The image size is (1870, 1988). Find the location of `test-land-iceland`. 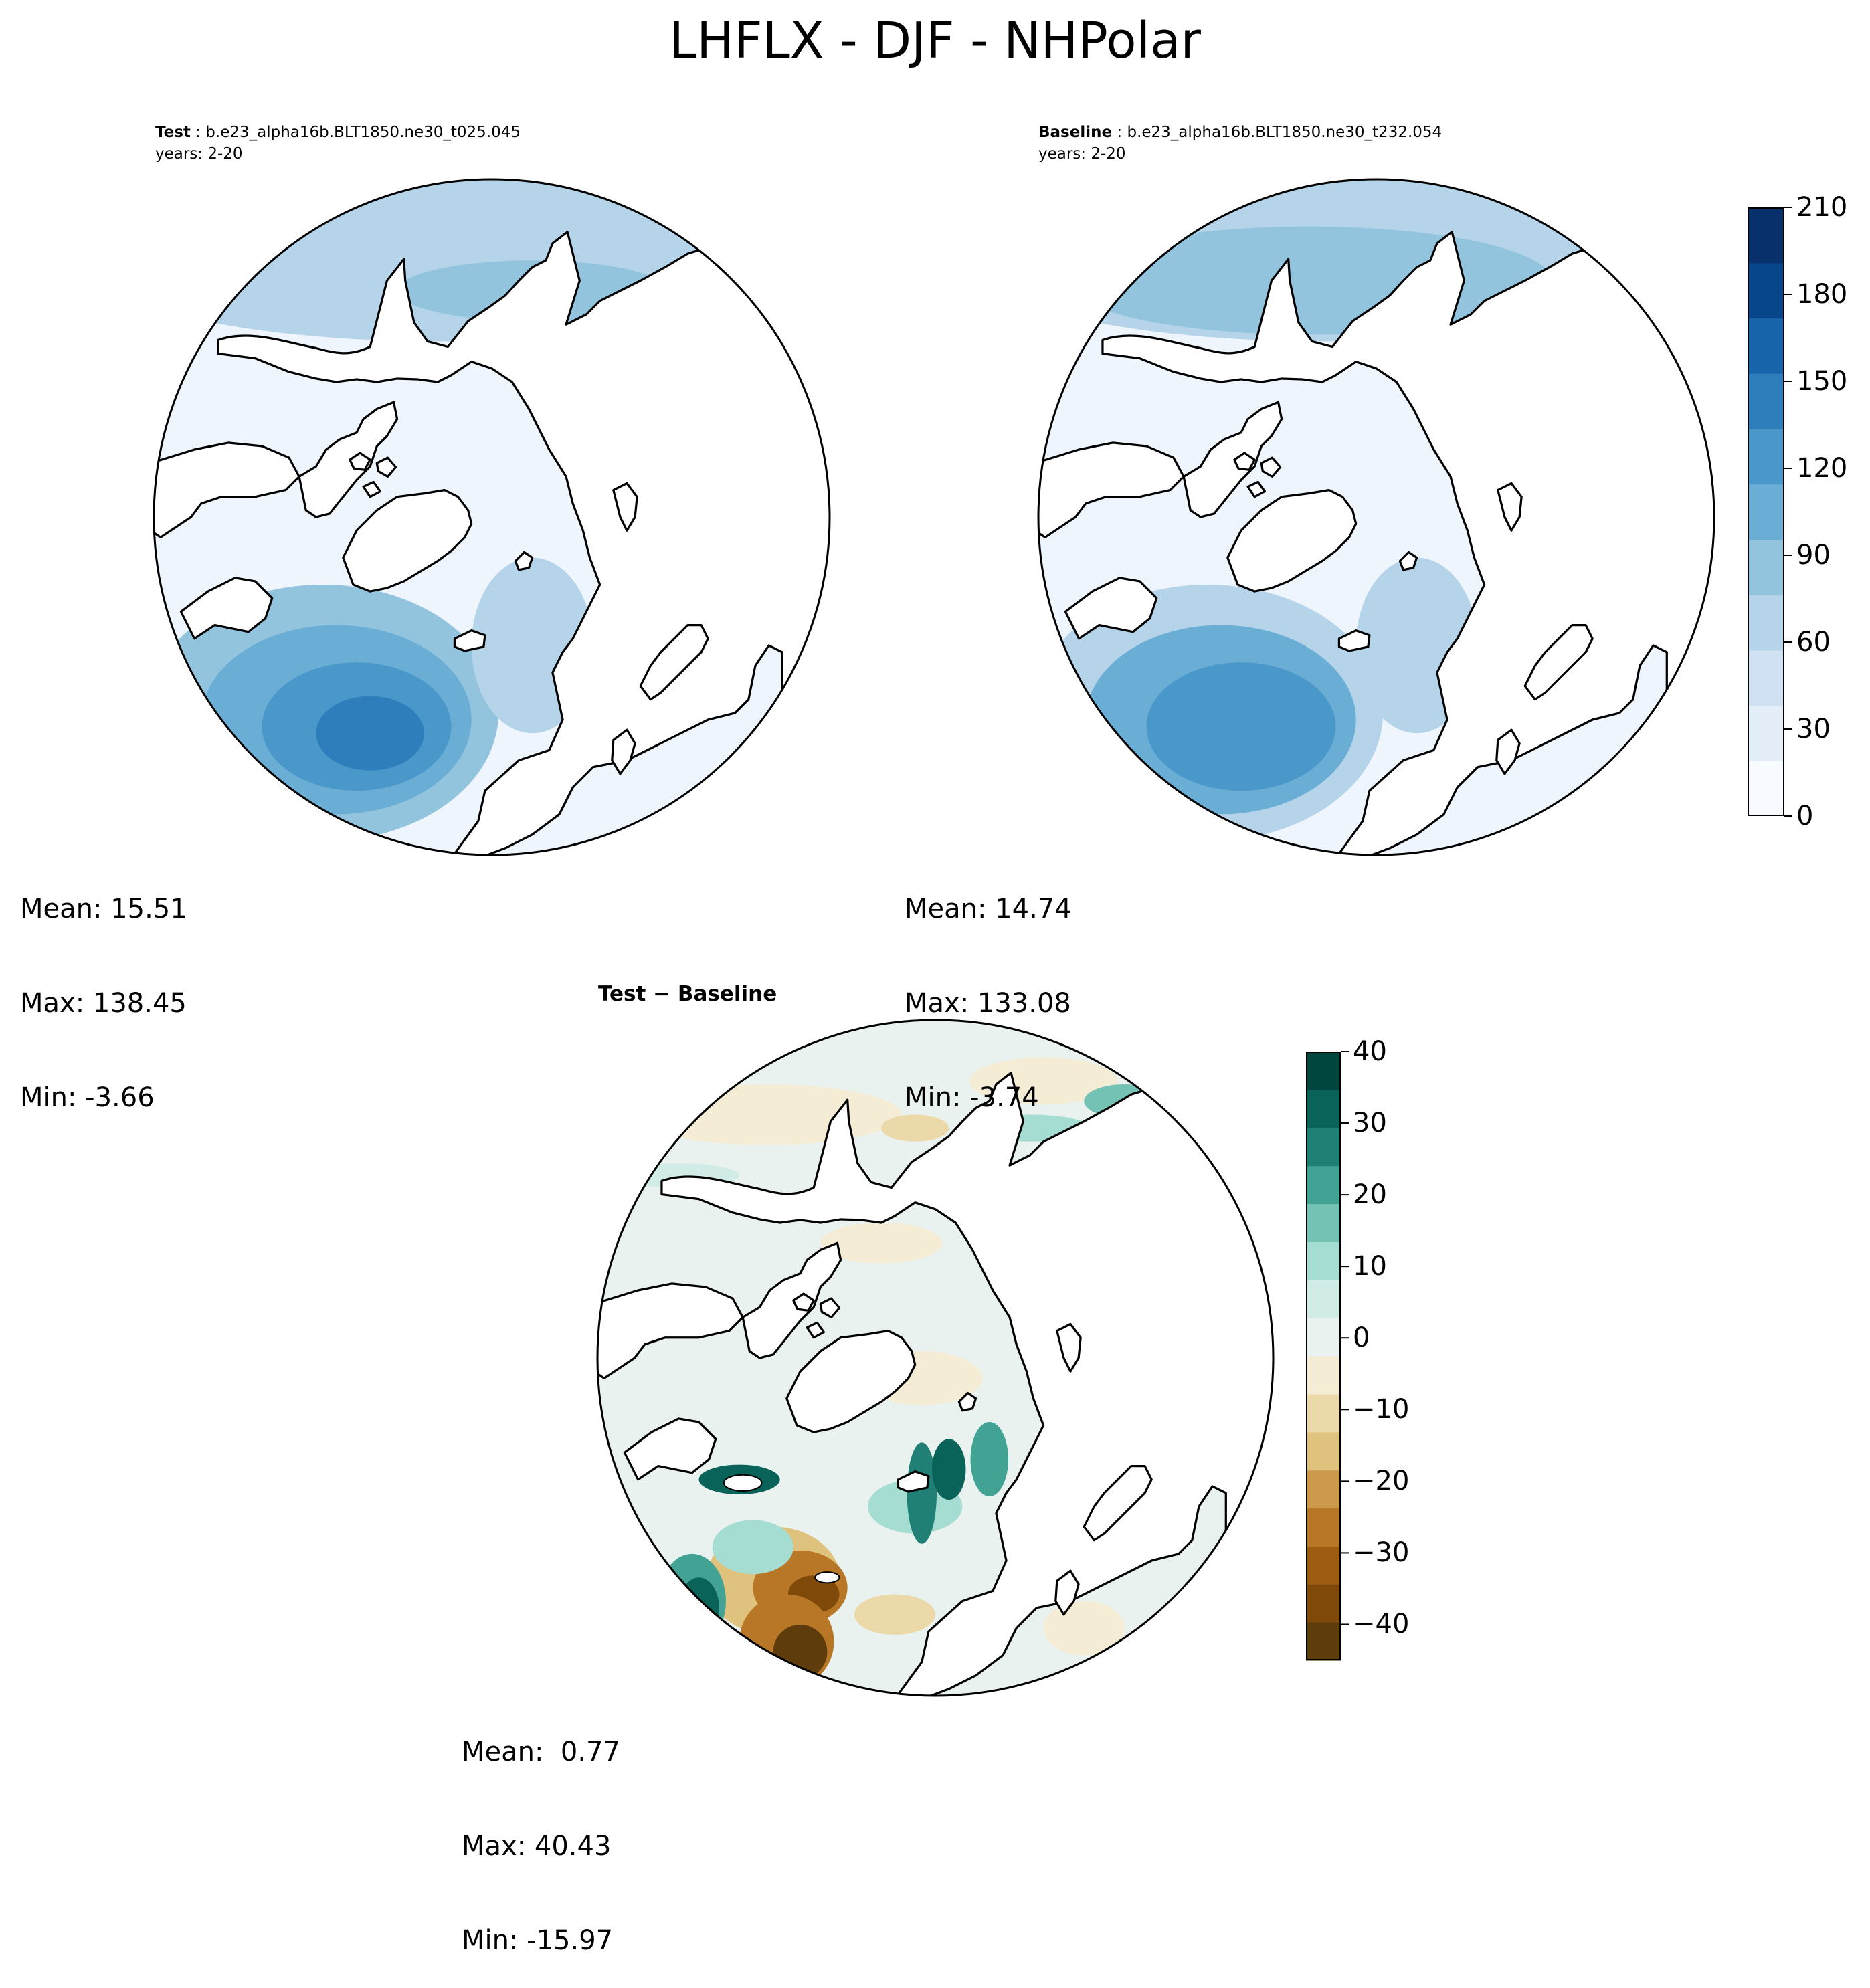

test-land-iceland is located at coordinates (470, 640).